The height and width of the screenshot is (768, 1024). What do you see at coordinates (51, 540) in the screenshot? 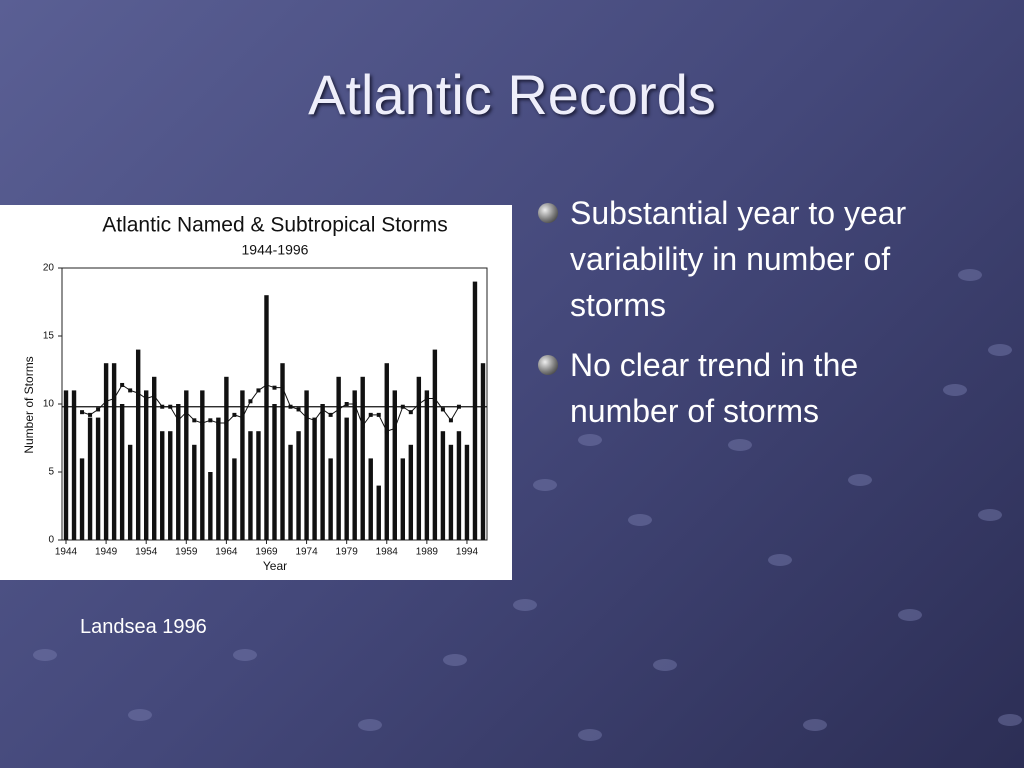
I see `y-tick-label: 0` at bounding box center [51, 540].